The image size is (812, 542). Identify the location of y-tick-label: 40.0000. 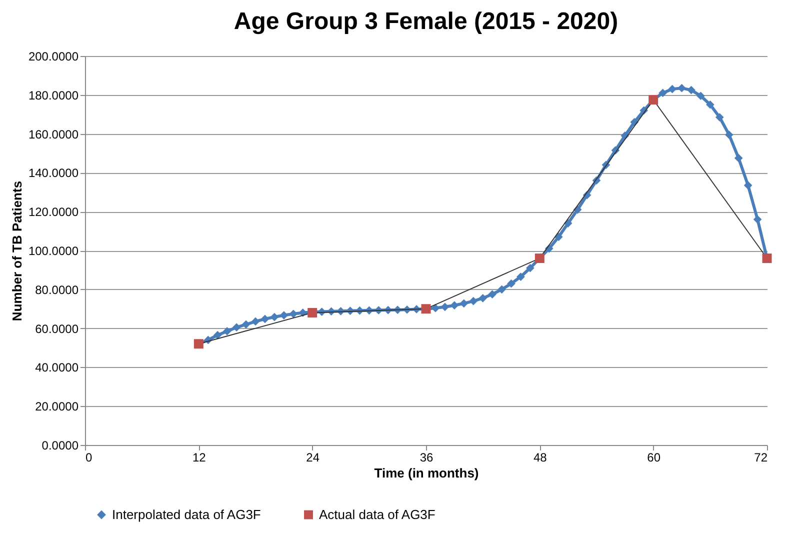
(57, 367).